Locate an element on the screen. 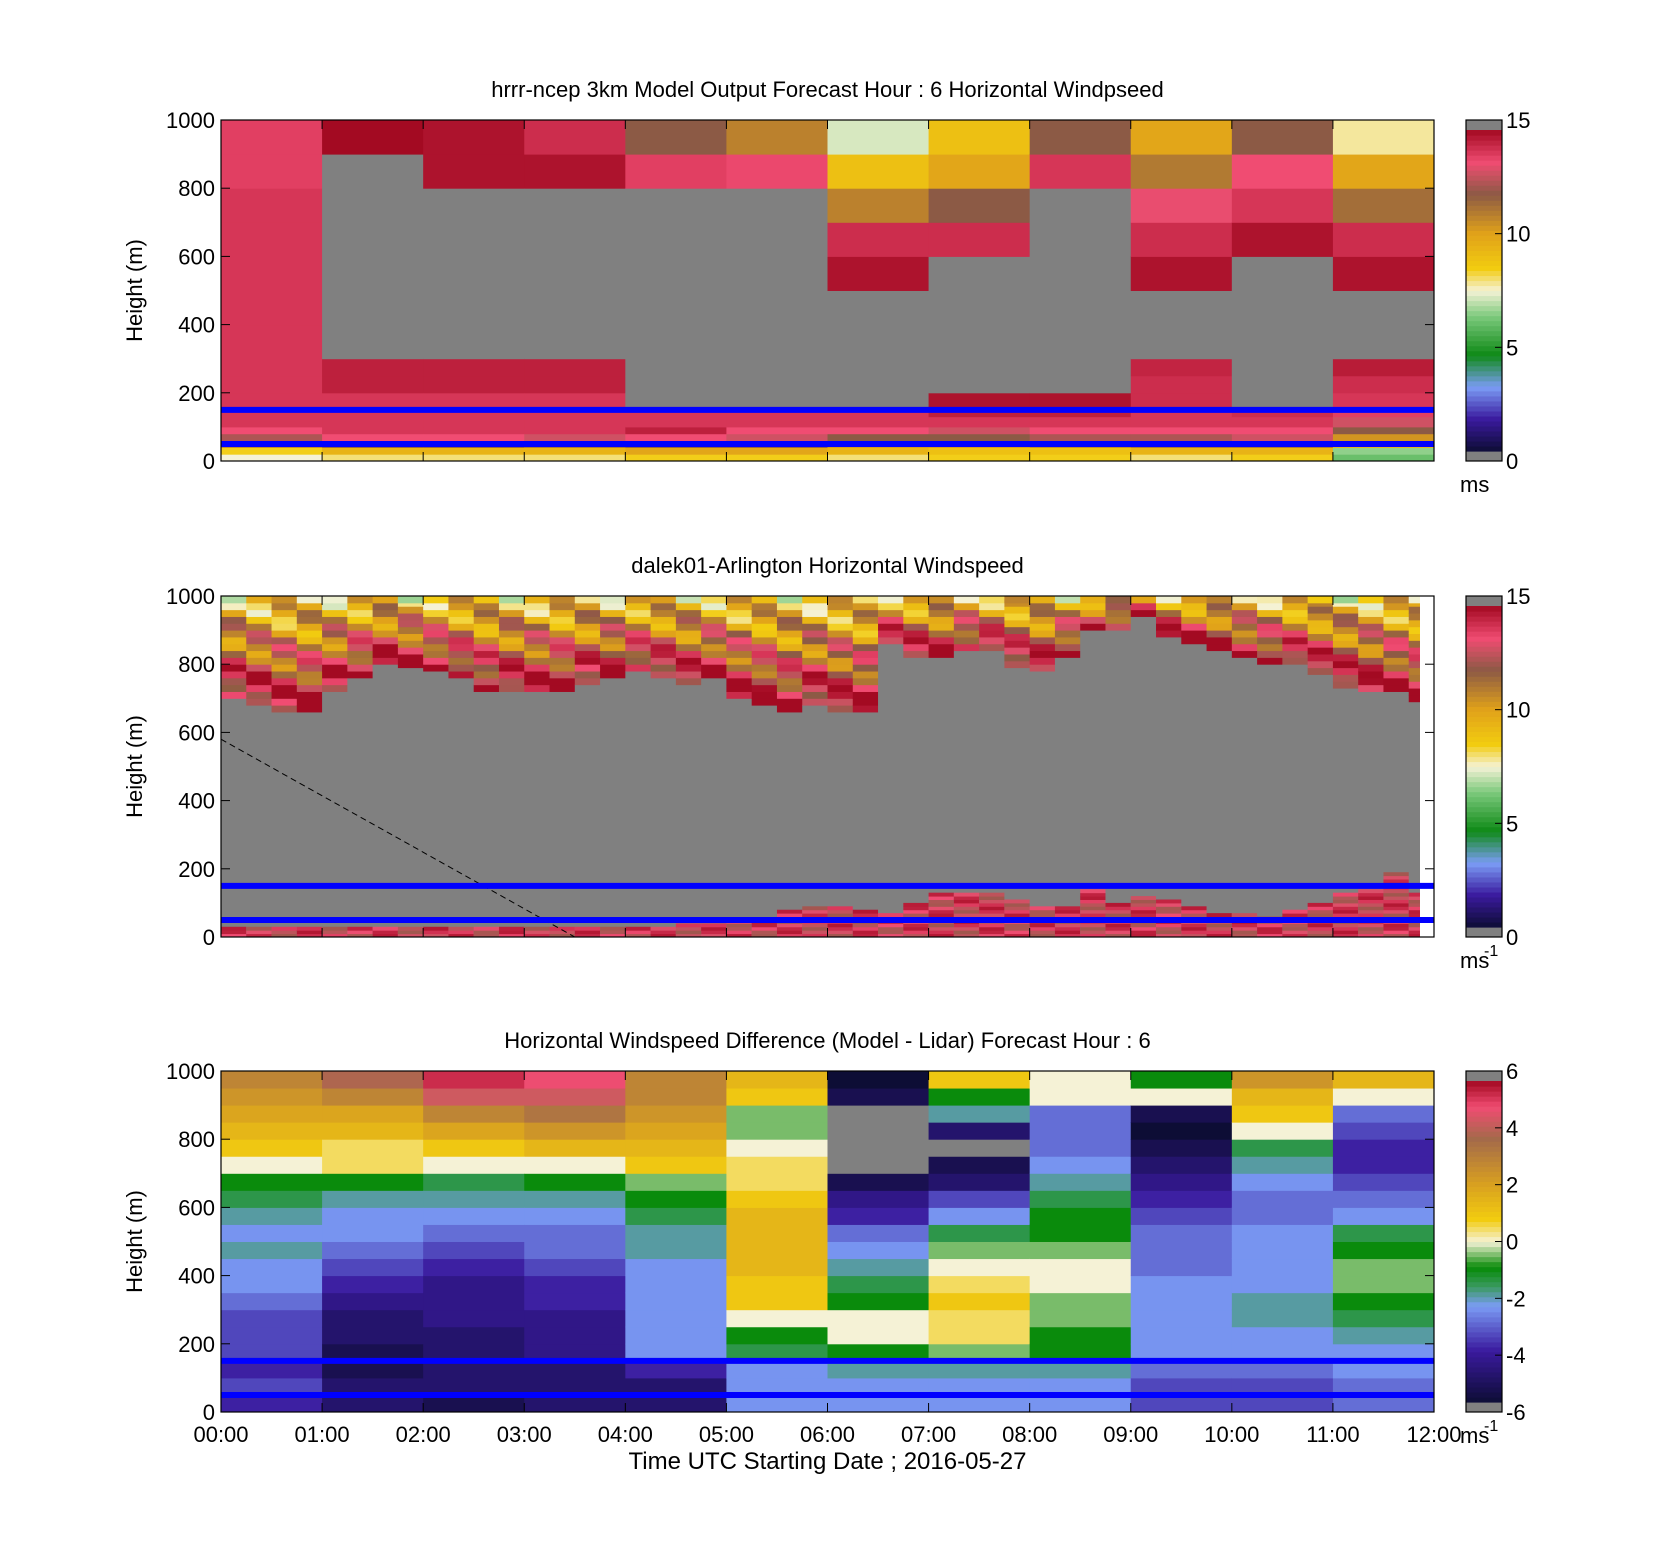 The height and width of the screenshot is (1561, 1680). missing-region is located at coordinates (840, 824).